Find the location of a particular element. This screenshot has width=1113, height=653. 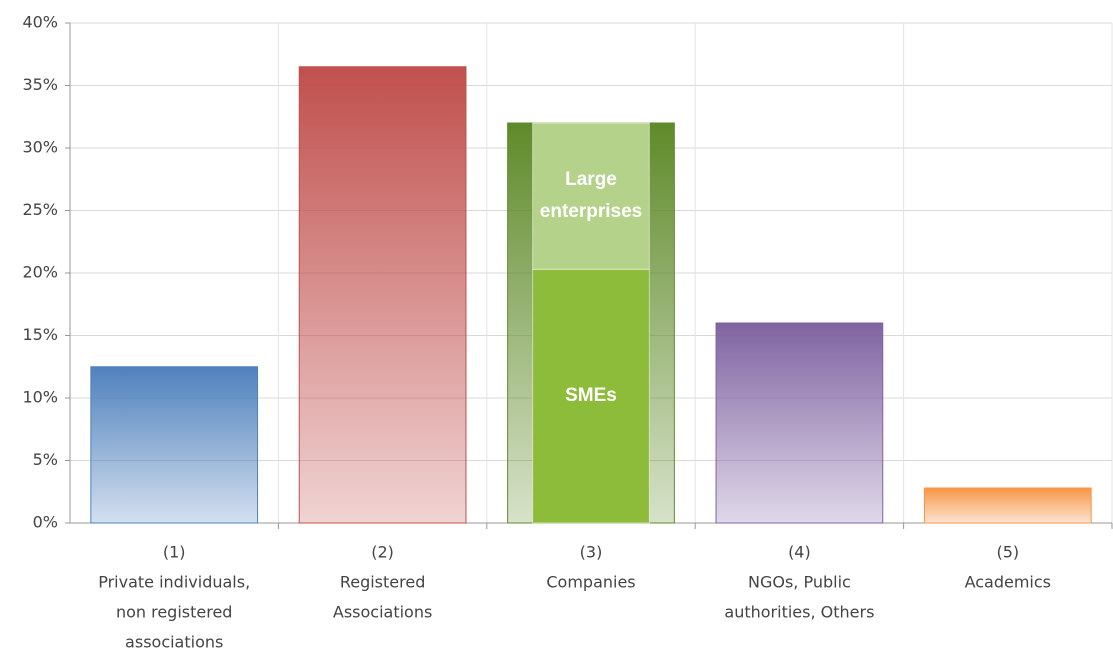

x-tick-label: non registered is located at coordinates (174, 612).